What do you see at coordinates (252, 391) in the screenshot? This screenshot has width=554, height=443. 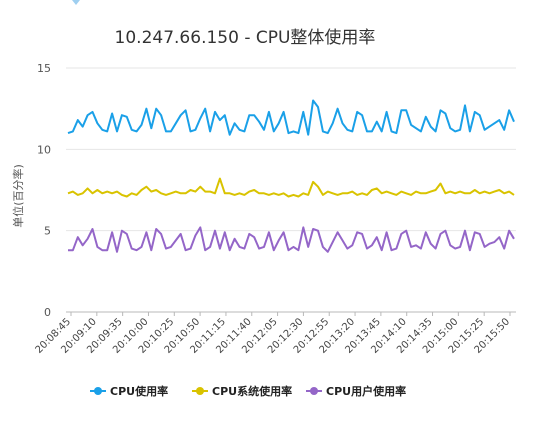 I see `legend-label: CPU系统使用率` at bounding box center [252, 391].